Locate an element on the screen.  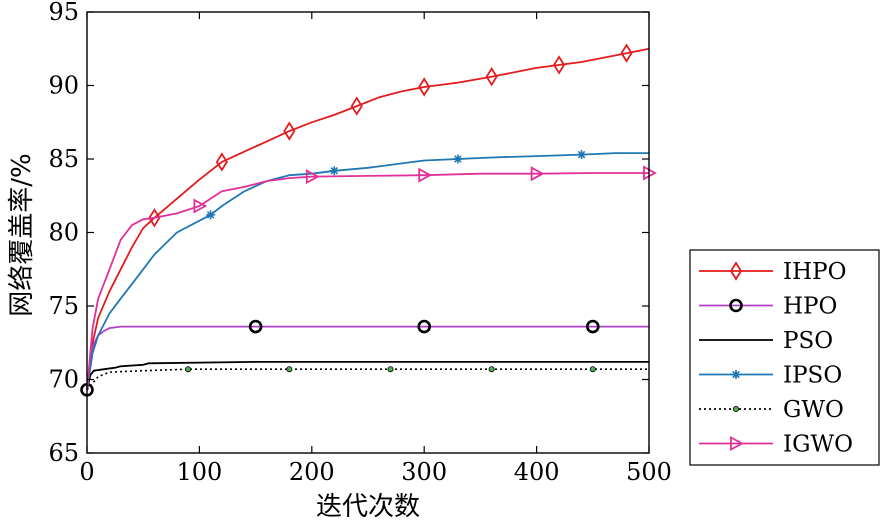
x-tick-label-5: 500 is located at coordinates (649, 472).